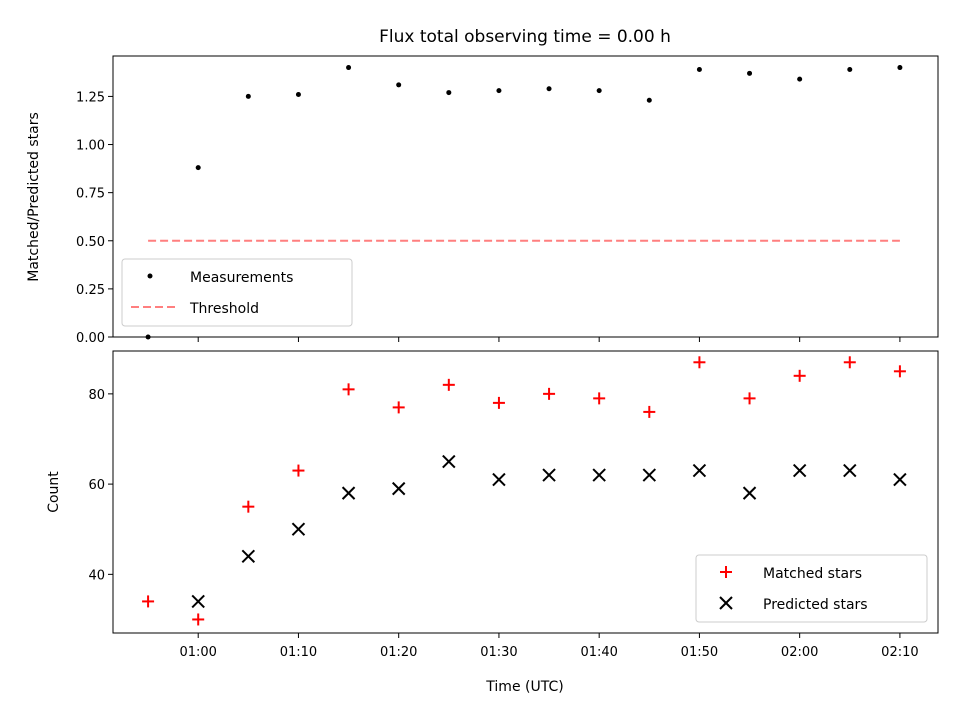 This screenshot has height=720, width=960. I want to click on top-legend: Measurements Threshold, so click(237, 292).